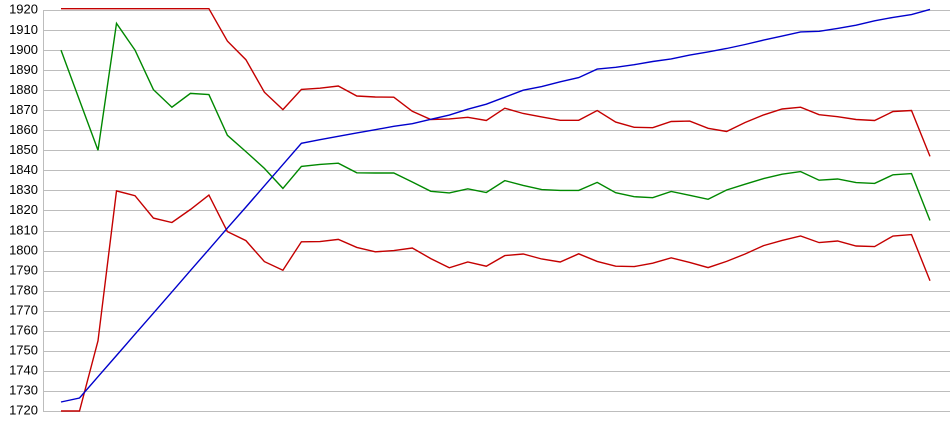  Describe the element at coordinates (23, 189) in the screenshot. I see `svg-text: 1830` at that location.